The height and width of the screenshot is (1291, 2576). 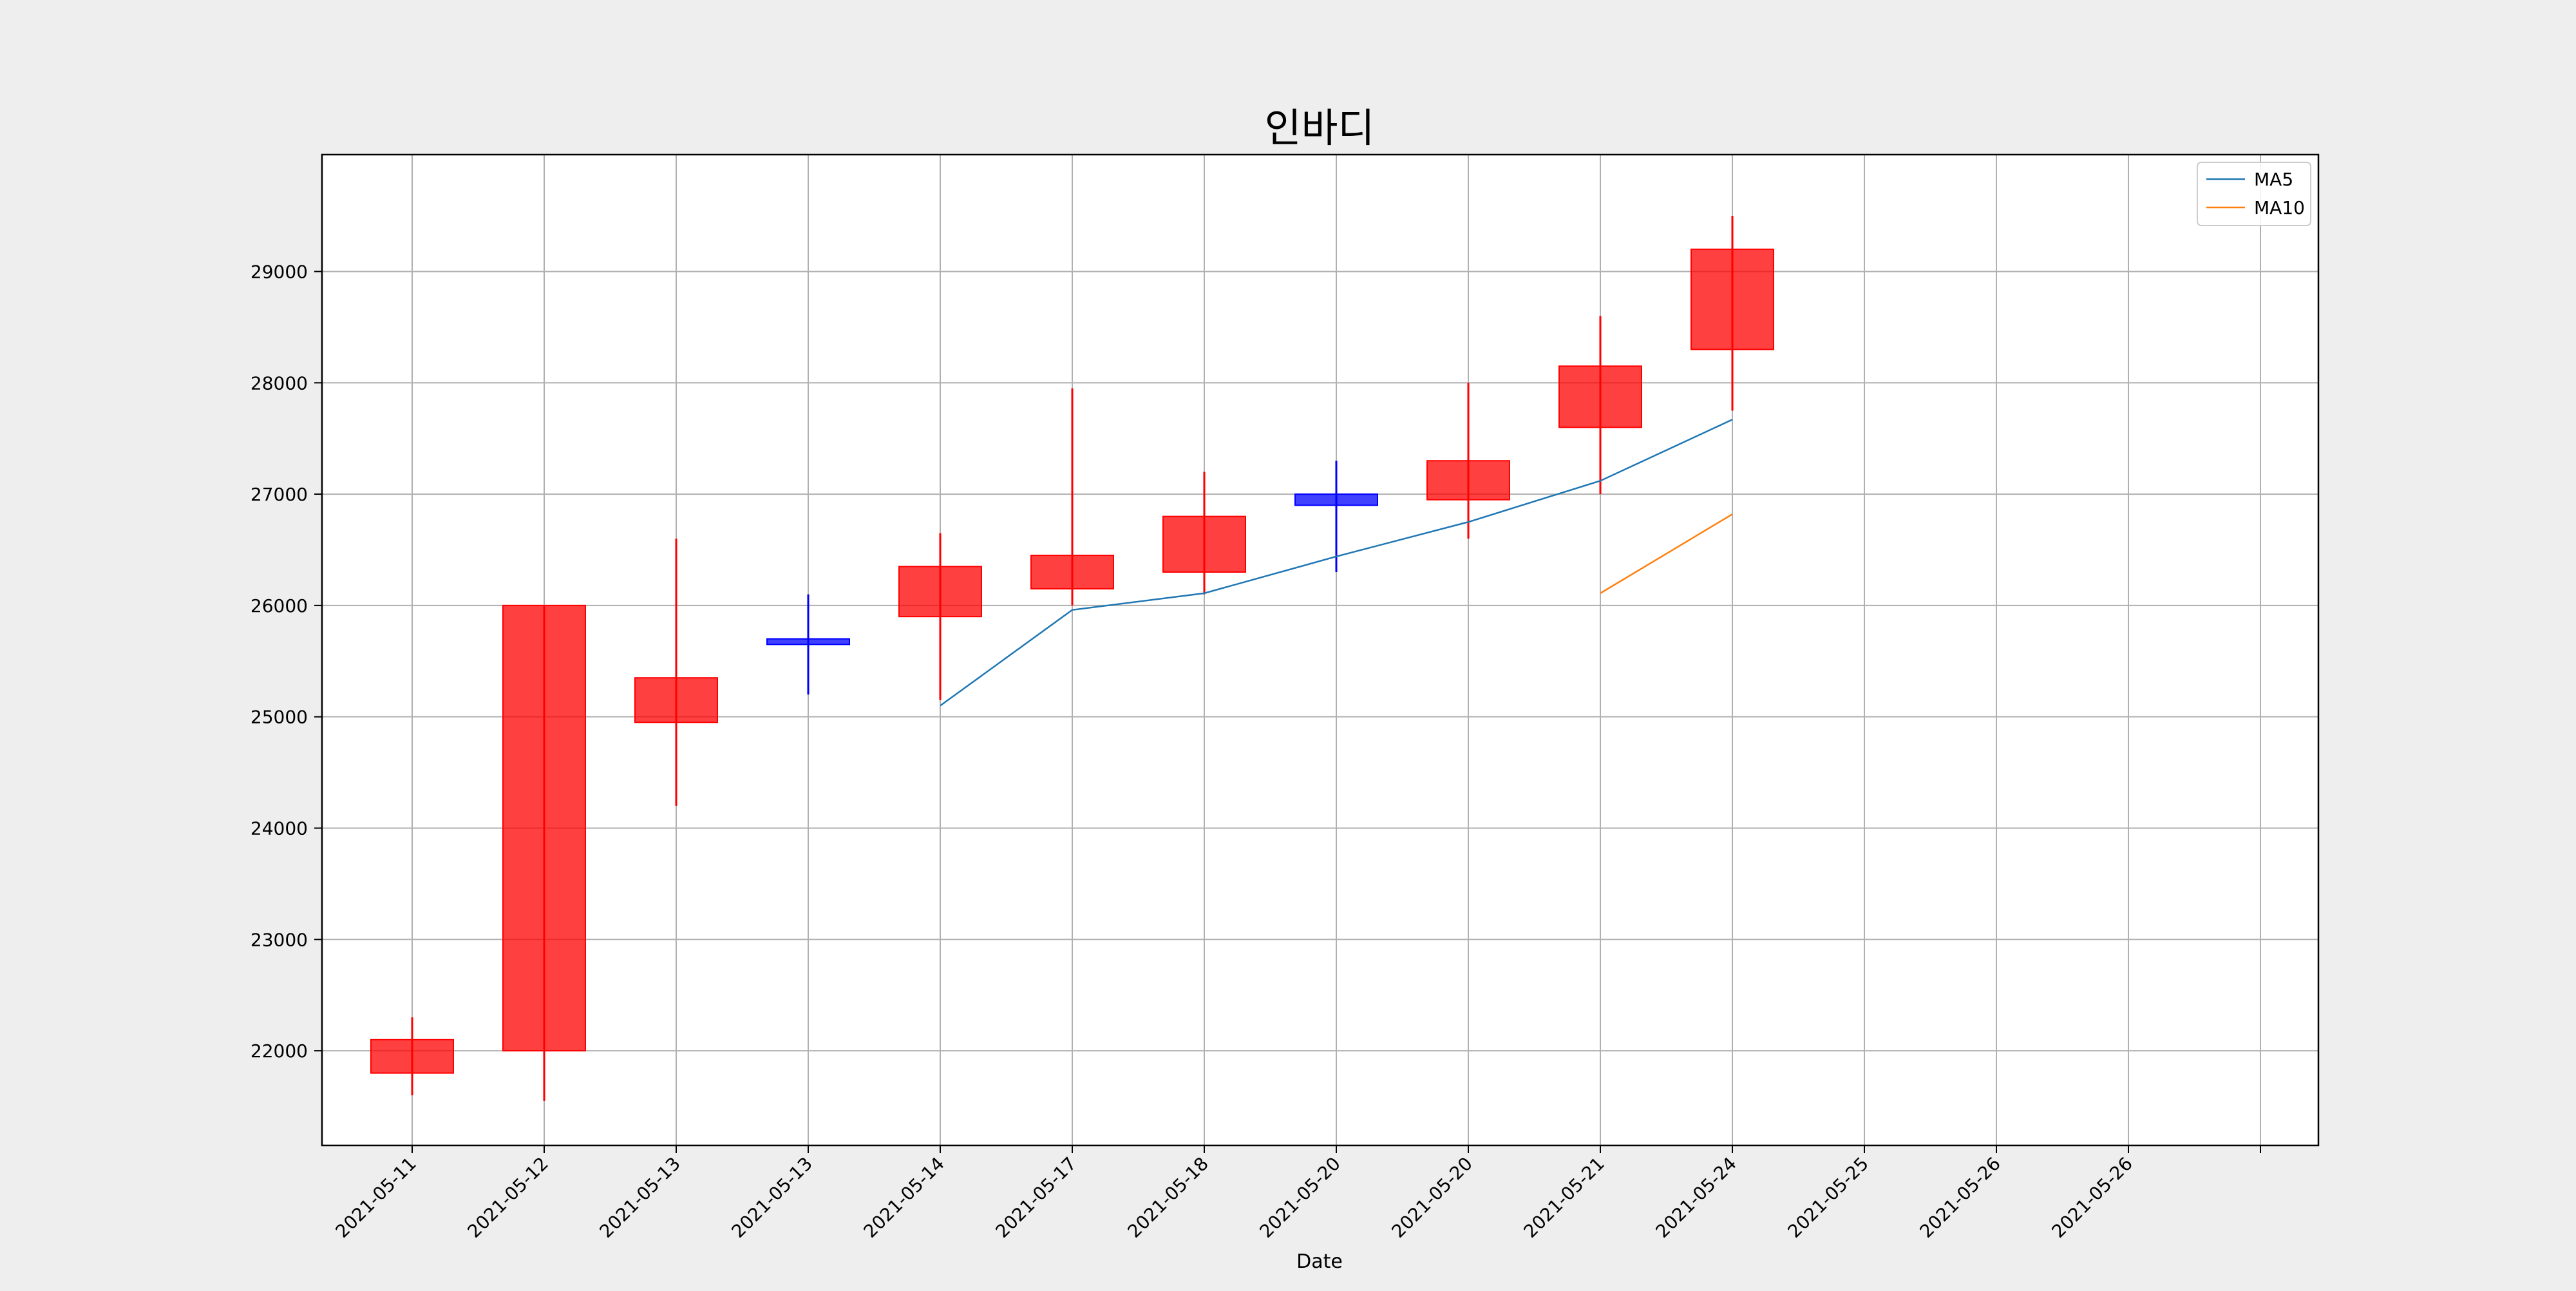 What do you see at coordinates (279, 717) in the screenshot?
I see `y-tick-label: 25000` at bounding box center [279, 717].